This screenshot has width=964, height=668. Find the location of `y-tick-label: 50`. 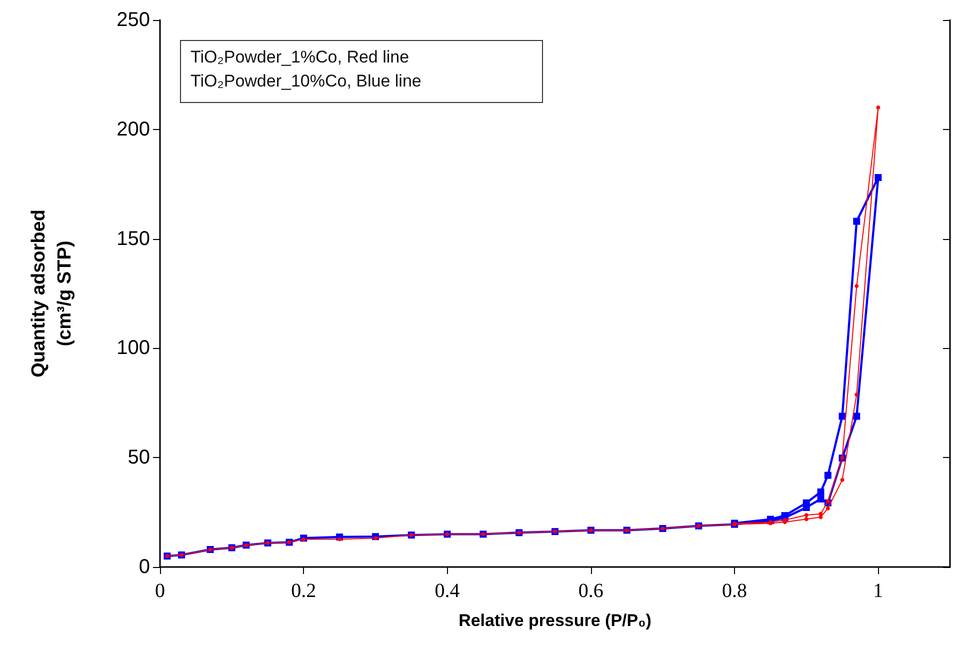

y-tick-label: 50 is located at coordinates (139, 457).